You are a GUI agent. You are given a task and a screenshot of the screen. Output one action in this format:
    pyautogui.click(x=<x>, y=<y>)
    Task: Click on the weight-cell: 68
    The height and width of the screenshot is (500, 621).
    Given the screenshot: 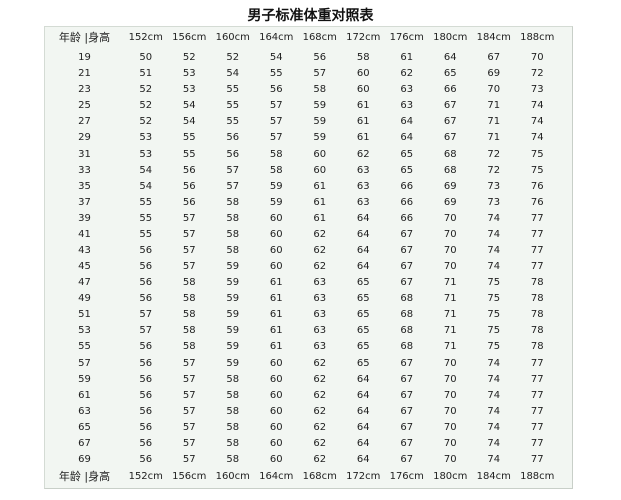 What is the action you would take?
    pyautogui.click(x=407, y=299)
    